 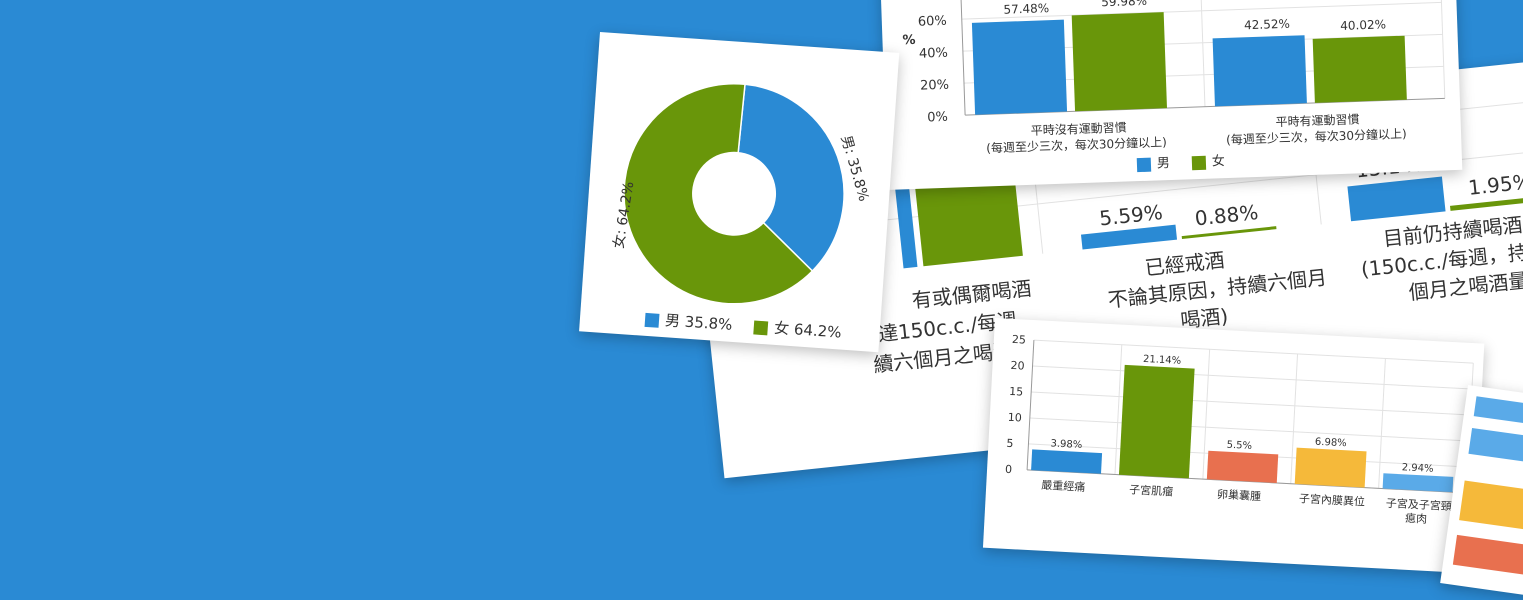 What do you see at coordinates (1162, 360) in the screenshot?
I see `disease-bar-label-2: 21.14%` at bounding box center [1162, 360].